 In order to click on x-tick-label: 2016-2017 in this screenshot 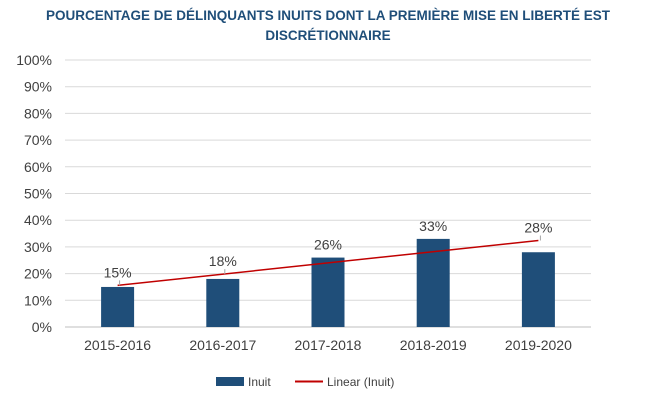, I will do `click(222, 345)`.